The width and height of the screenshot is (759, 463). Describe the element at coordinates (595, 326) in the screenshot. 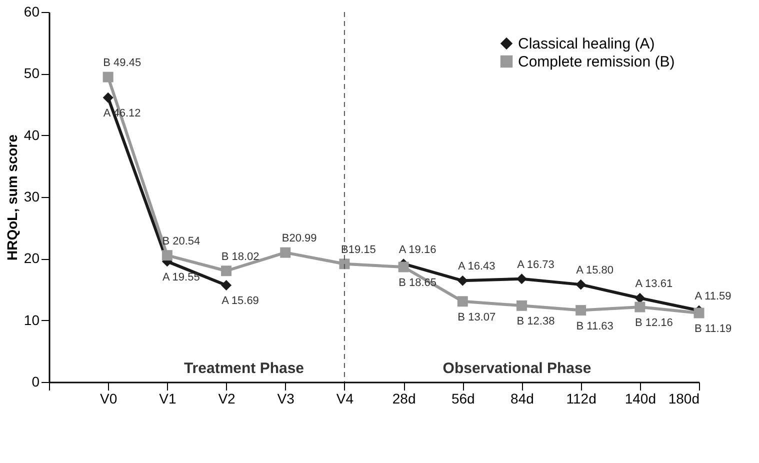

I see `data-label: B 11.63` at that location.